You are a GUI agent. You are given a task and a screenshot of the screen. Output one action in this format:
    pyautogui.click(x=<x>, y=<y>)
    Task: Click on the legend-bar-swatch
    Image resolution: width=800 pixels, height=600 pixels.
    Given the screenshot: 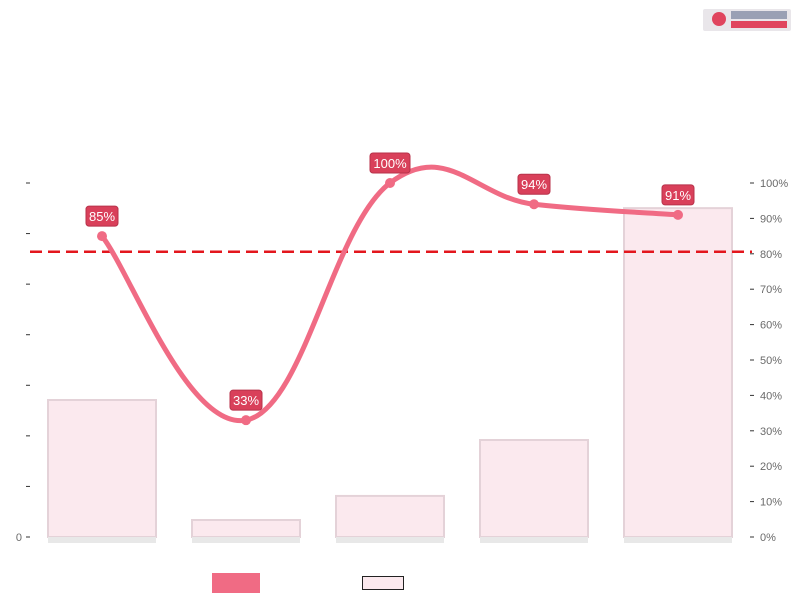 What is the action you would take?
    pyautogui.click(x=383, y=583)
    